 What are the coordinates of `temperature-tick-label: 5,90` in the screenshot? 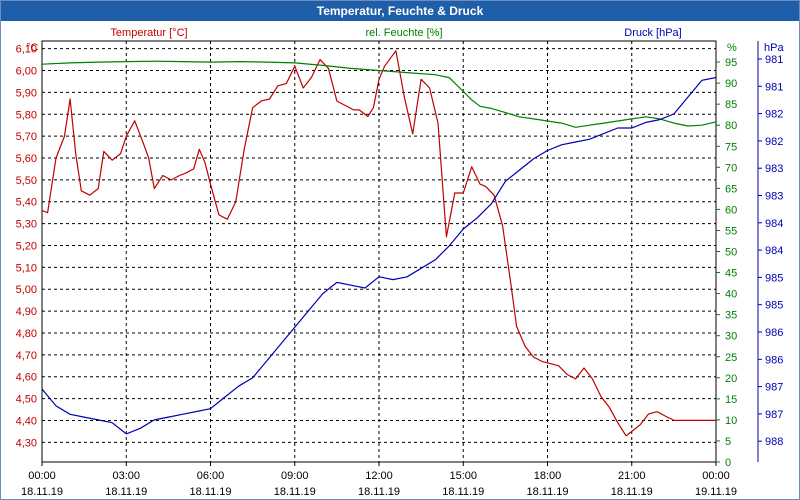 It's located at (26, 93).